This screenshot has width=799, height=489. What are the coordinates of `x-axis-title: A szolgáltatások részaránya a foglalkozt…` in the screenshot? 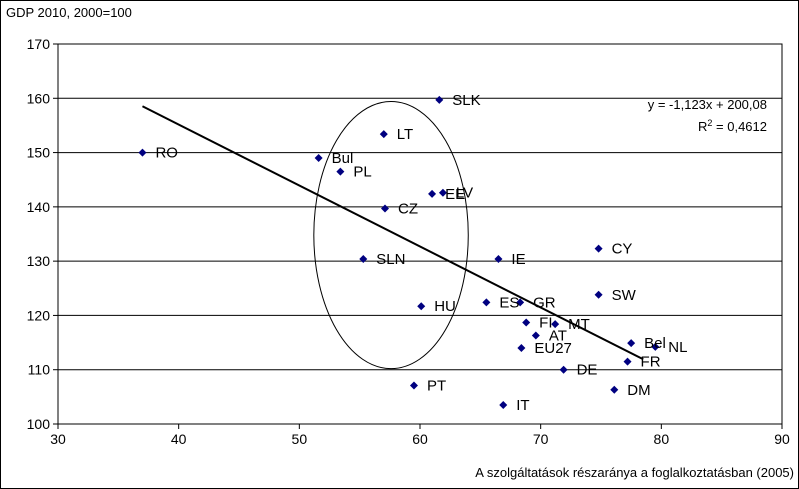 It's located at (634, 472).